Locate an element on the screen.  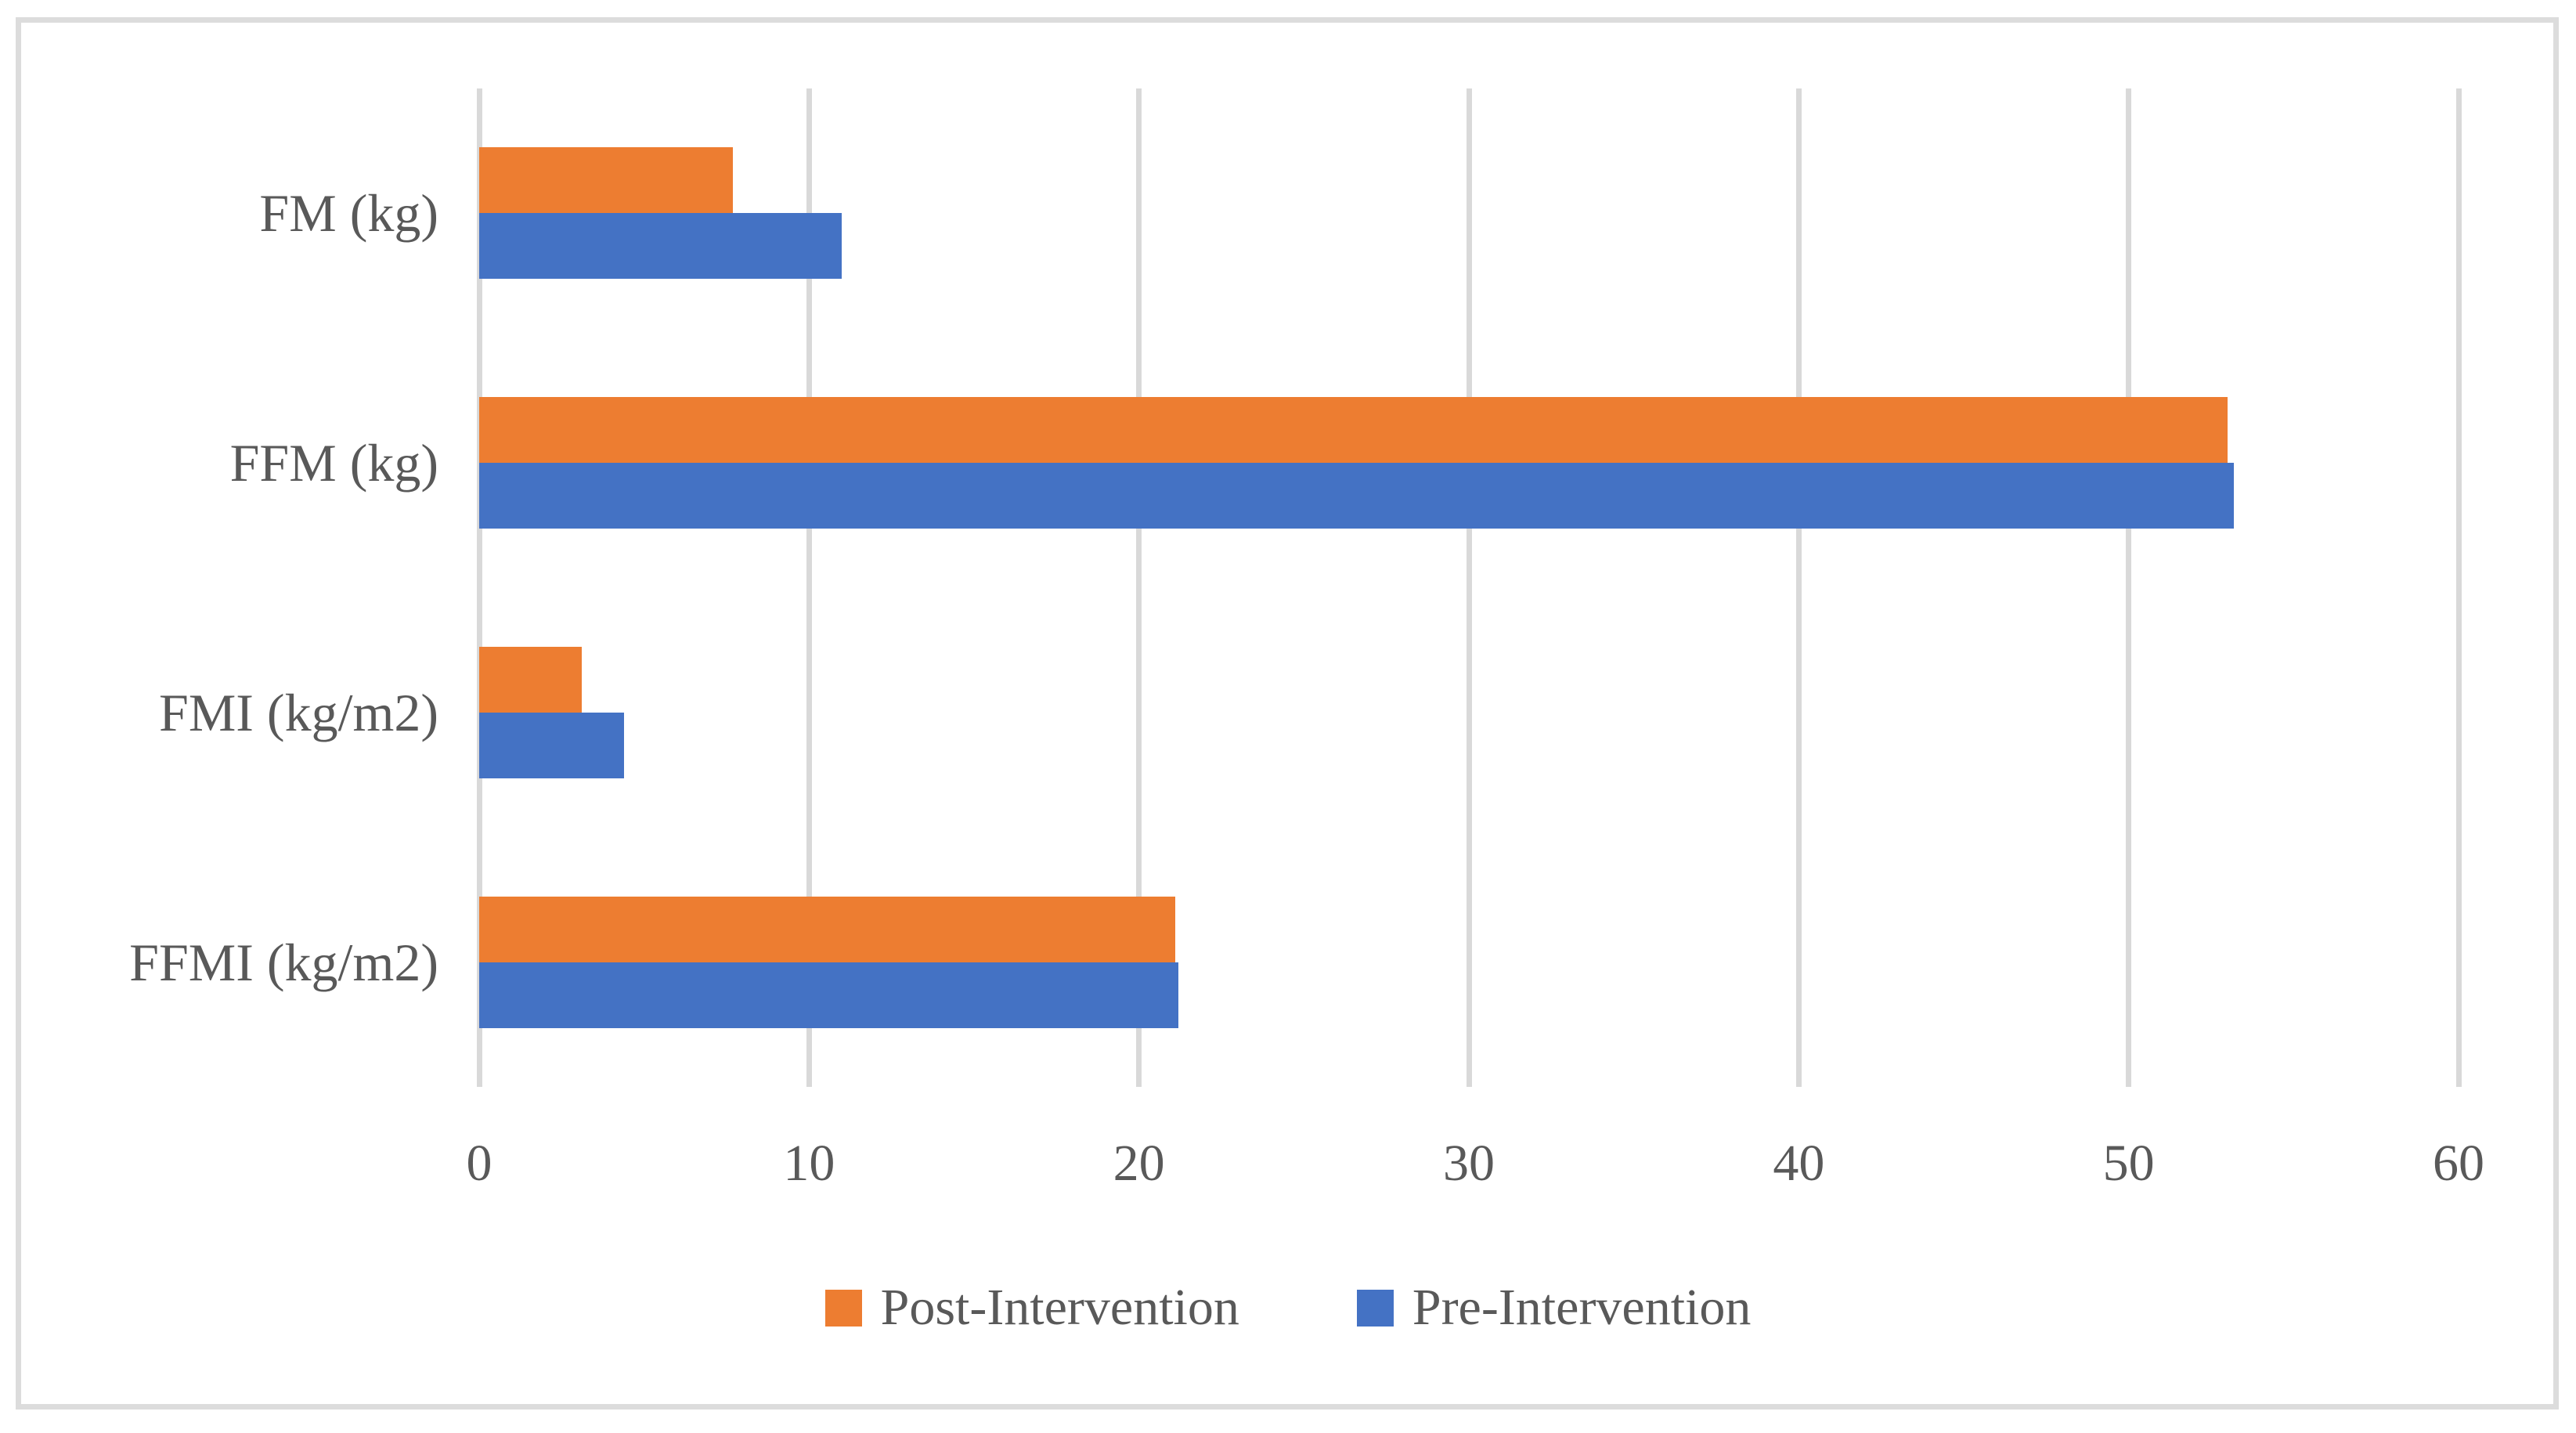
bar-post-intervention-ffmi-kg-m2 is located at coordinates (827, 929).